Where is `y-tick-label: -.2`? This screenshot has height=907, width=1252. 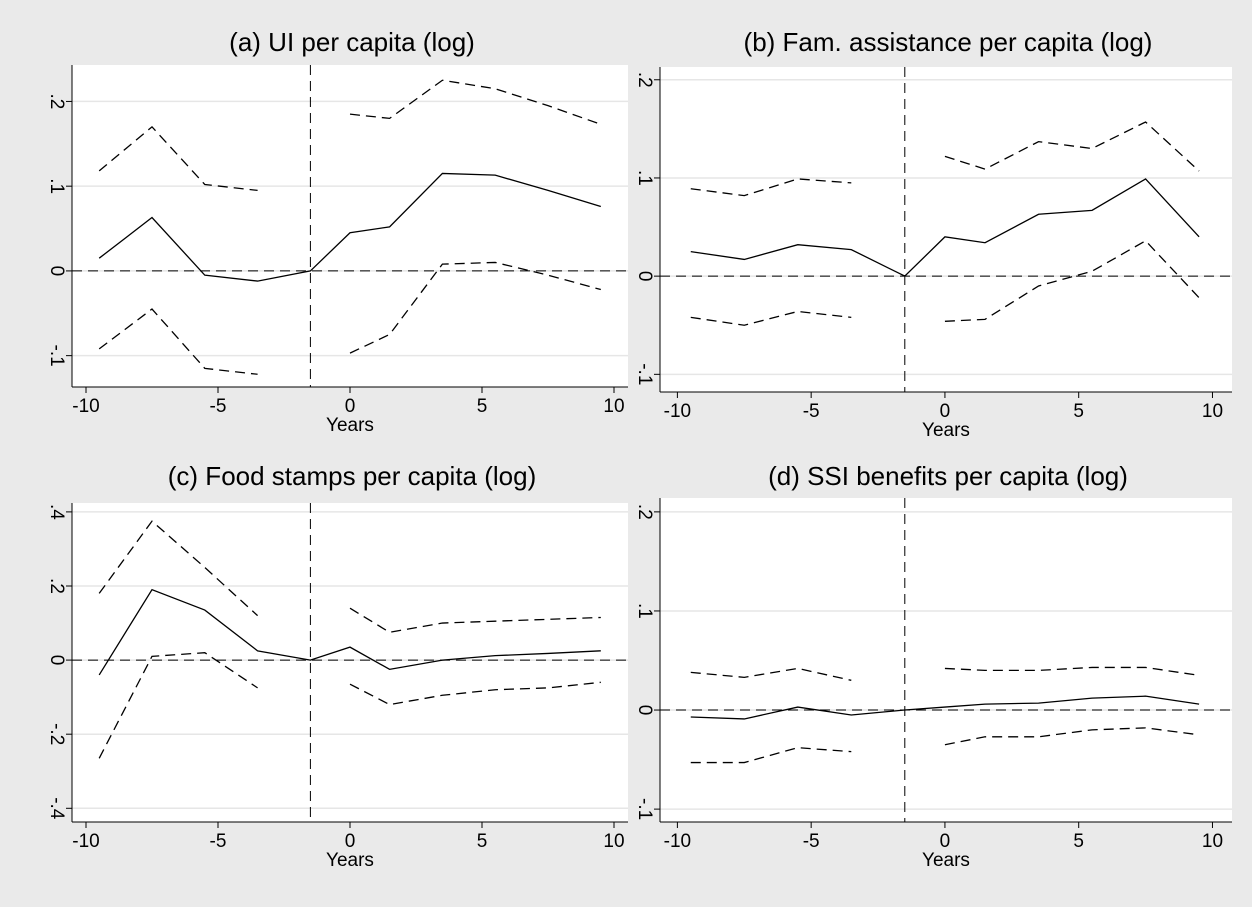
y-tick-label: -.2 is located at coordinates (56, 734).